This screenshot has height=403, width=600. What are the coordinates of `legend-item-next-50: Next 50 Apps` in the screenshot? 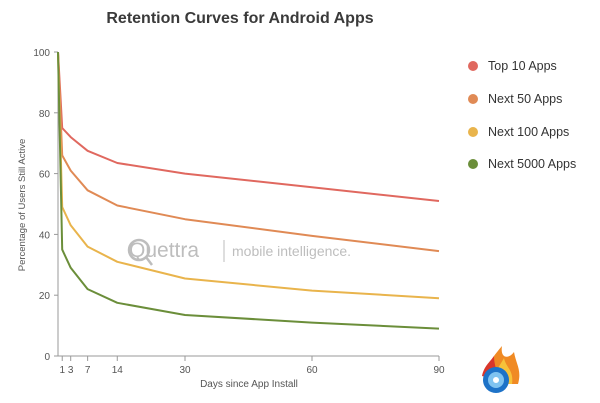 It's located at (522, 99).